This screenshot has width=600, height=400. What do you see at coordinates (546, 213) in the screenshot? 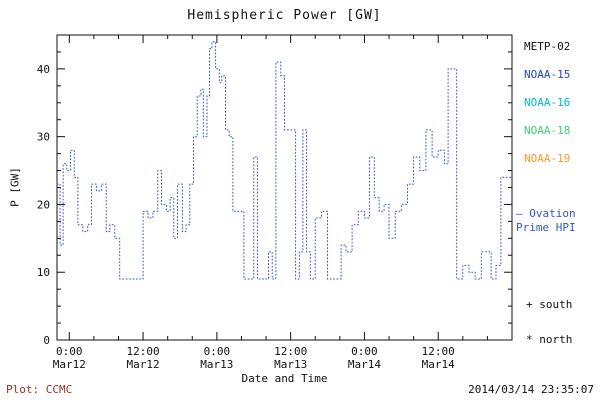
I see `ovation-line1: — Ovation` at bounding box center [546, 213].